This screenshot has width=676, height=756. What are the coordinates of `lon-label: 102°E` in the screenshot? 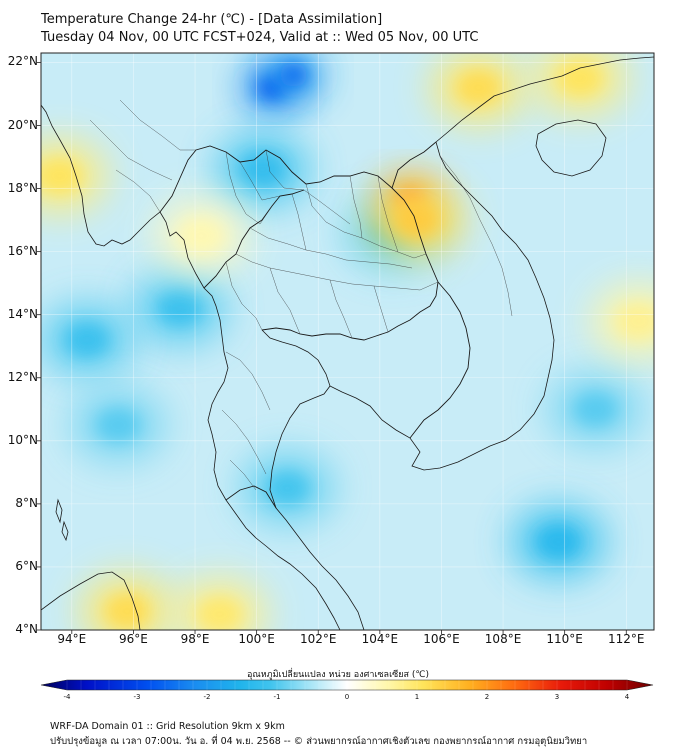 It's located at (318, 639).